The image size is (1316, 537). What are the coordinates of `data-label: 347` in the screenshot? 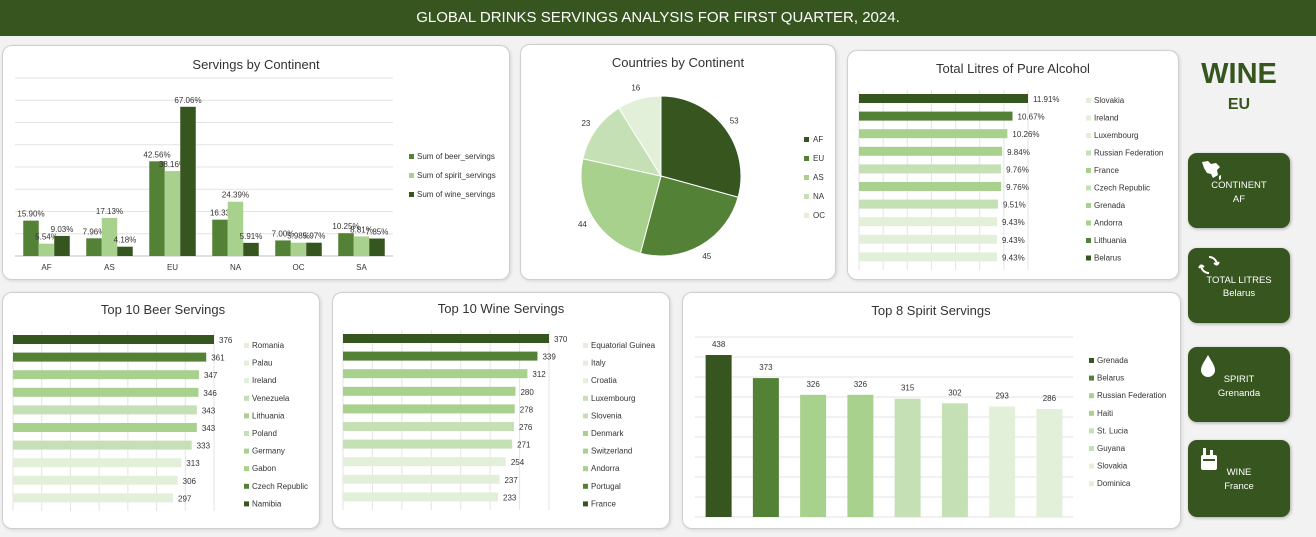 It's located at (211, 375).